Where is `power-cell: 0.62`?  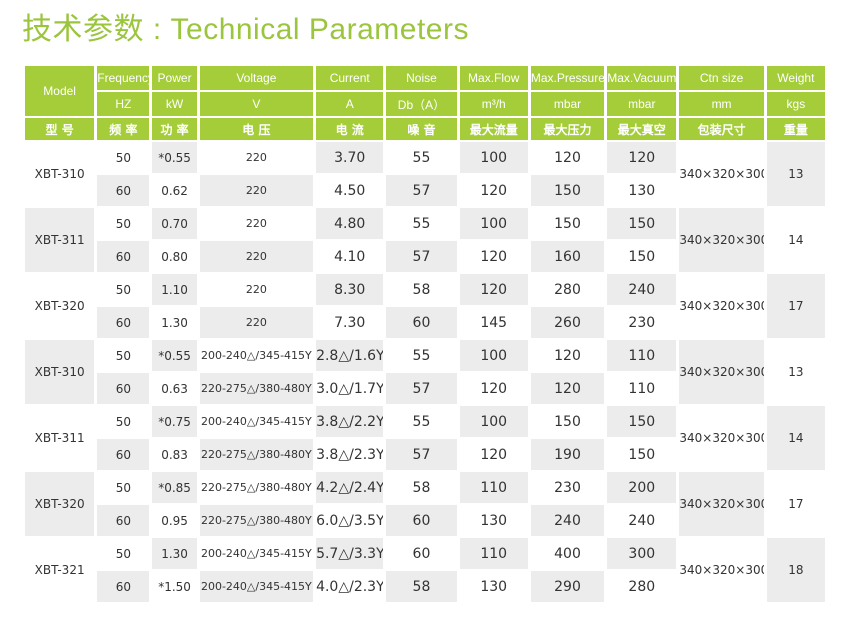
power-cell: 0.62 is located at coordinates (174, 190).